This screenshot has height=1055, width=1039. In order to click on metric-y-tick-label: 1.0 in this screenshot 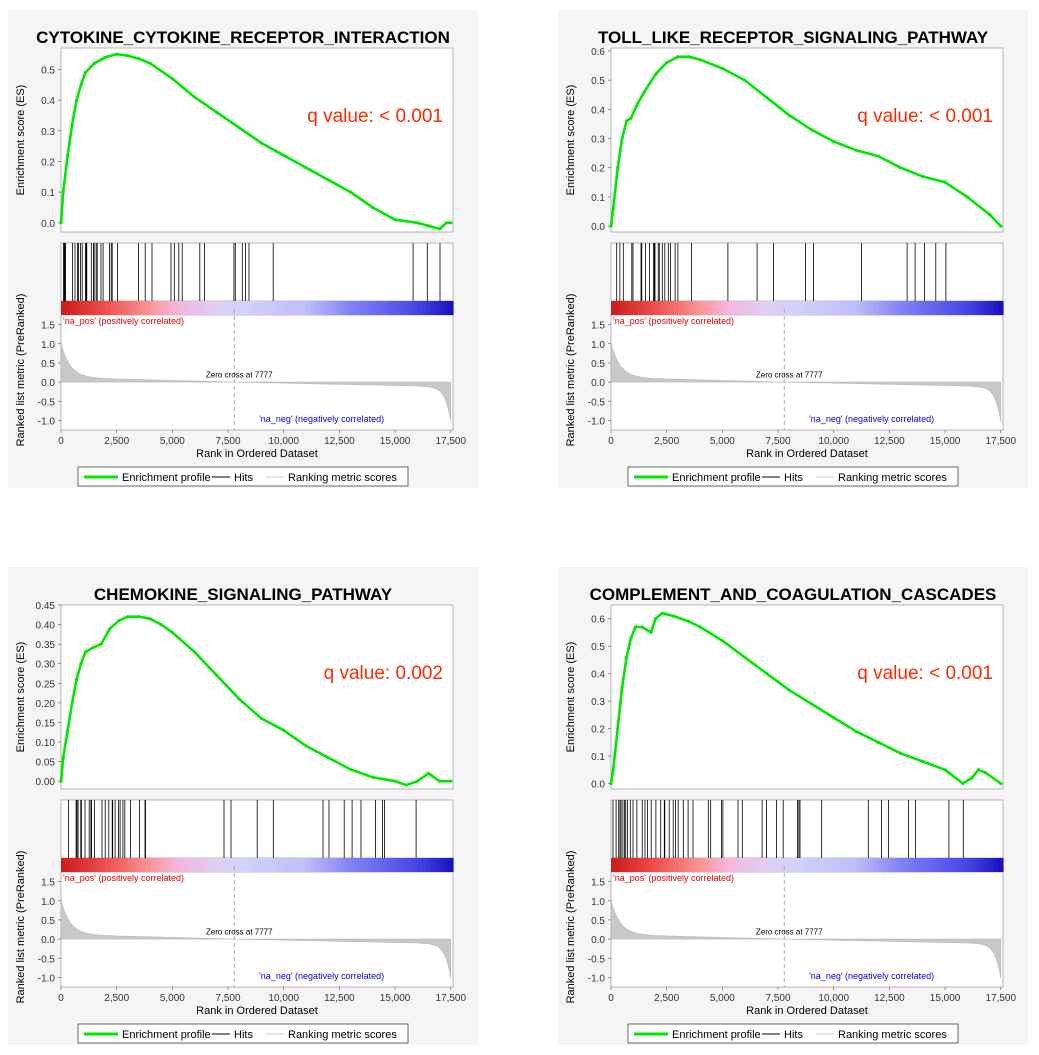, I will do `click(598, 902)`.